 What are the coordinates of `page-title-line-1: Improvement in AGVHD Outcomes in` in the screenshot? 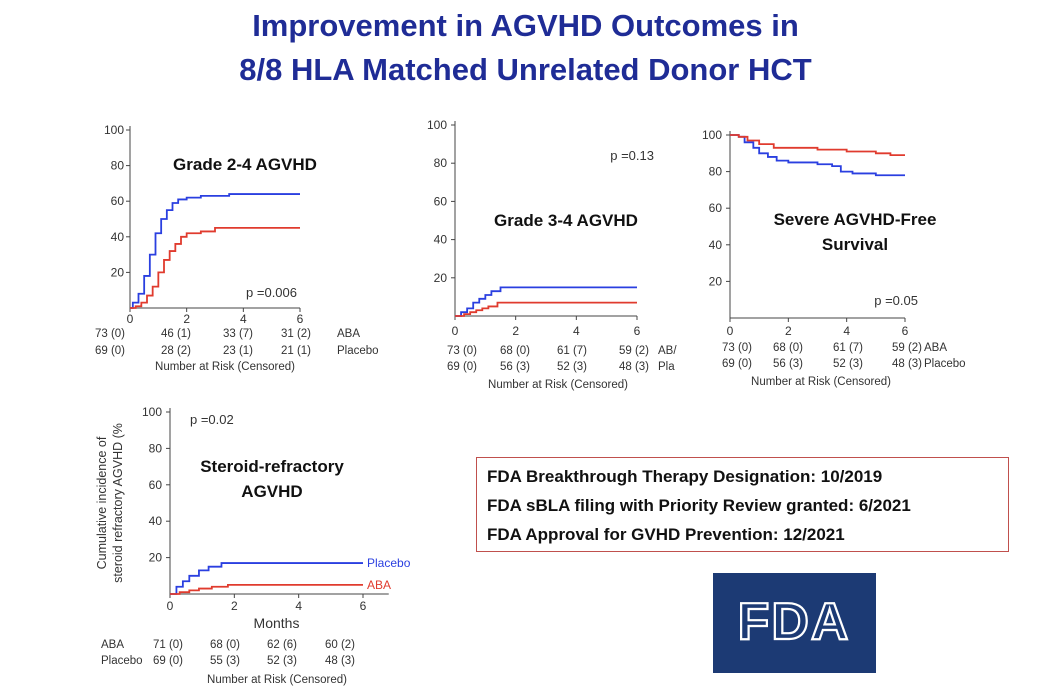 It's located at (525, 25).